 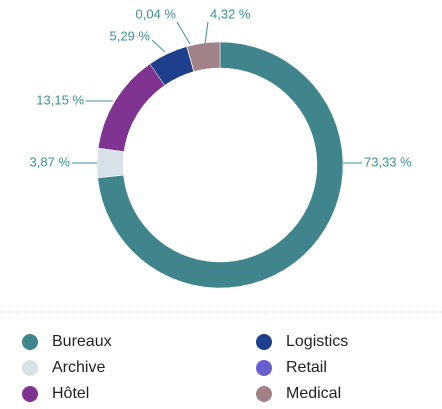 I want to click on data-label: 0,04 %, so click(x=156, y=13).